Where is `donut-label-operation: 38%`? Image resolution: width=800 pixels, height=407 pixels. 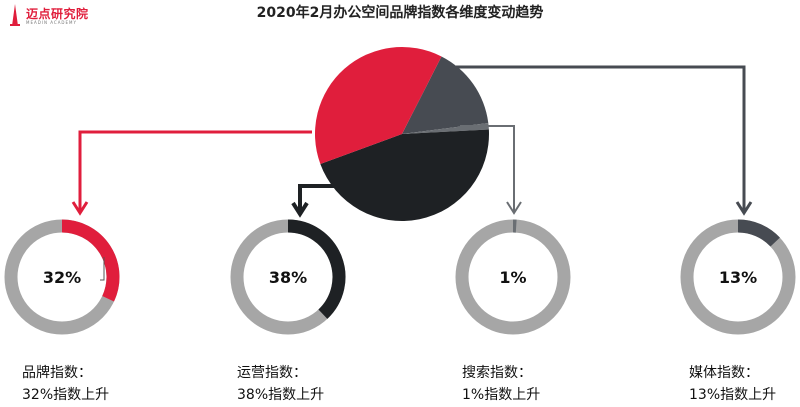 donut-label-operation: 38% is located at coordinates (288, 277).